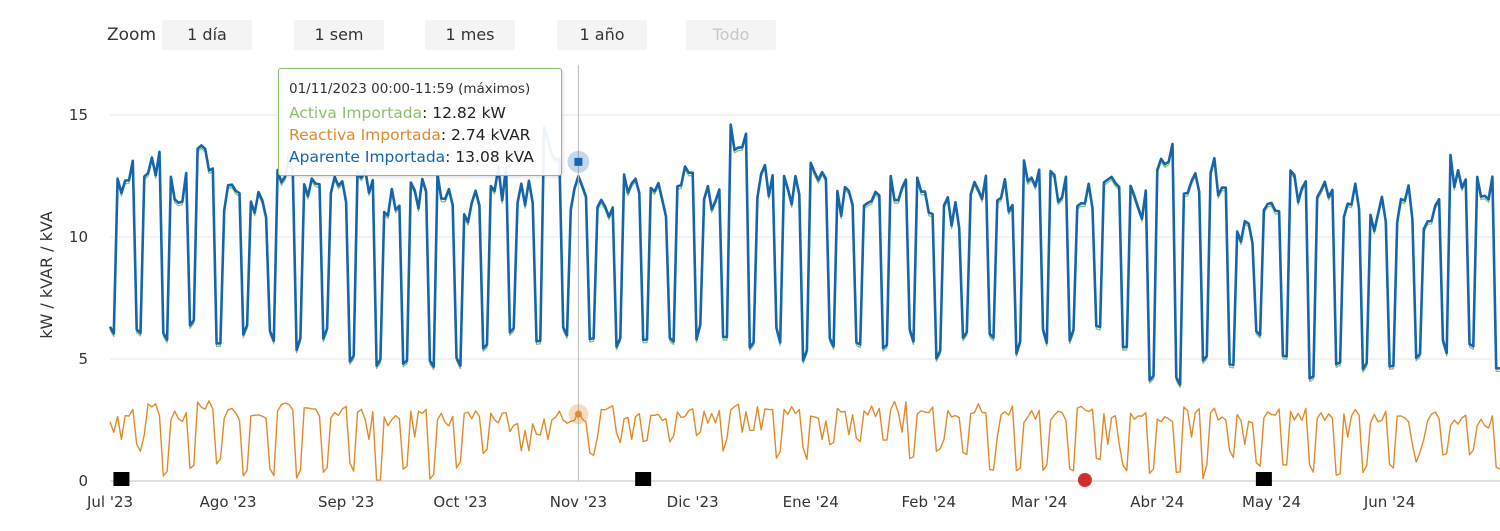 This screenshot has width=1500, height=531. What do you see at coordinates (464, 113) in the screenshot?
I see `tooltip-series-value: : 12.82 kW` at bounding box center [464, 113].